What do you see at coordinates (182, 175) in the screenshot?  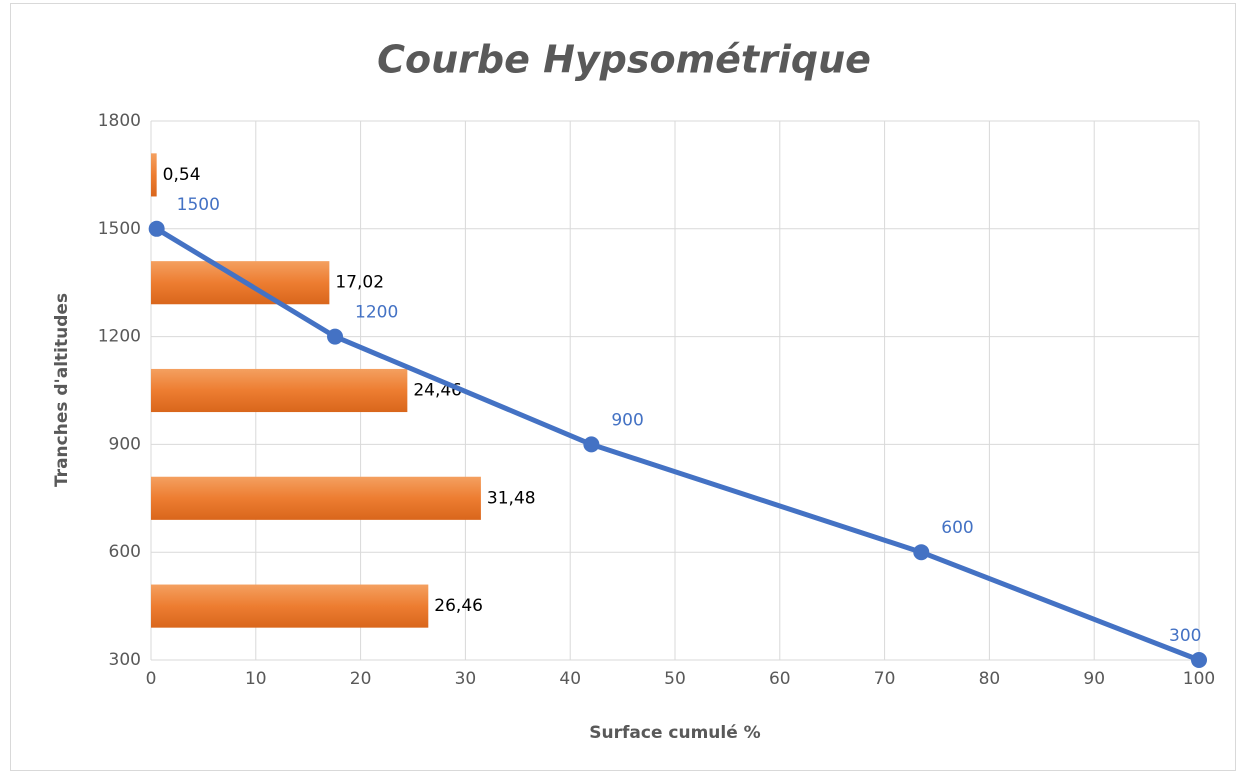 I see `bar-value-label: 0,54` at bounding box center [182, 175].